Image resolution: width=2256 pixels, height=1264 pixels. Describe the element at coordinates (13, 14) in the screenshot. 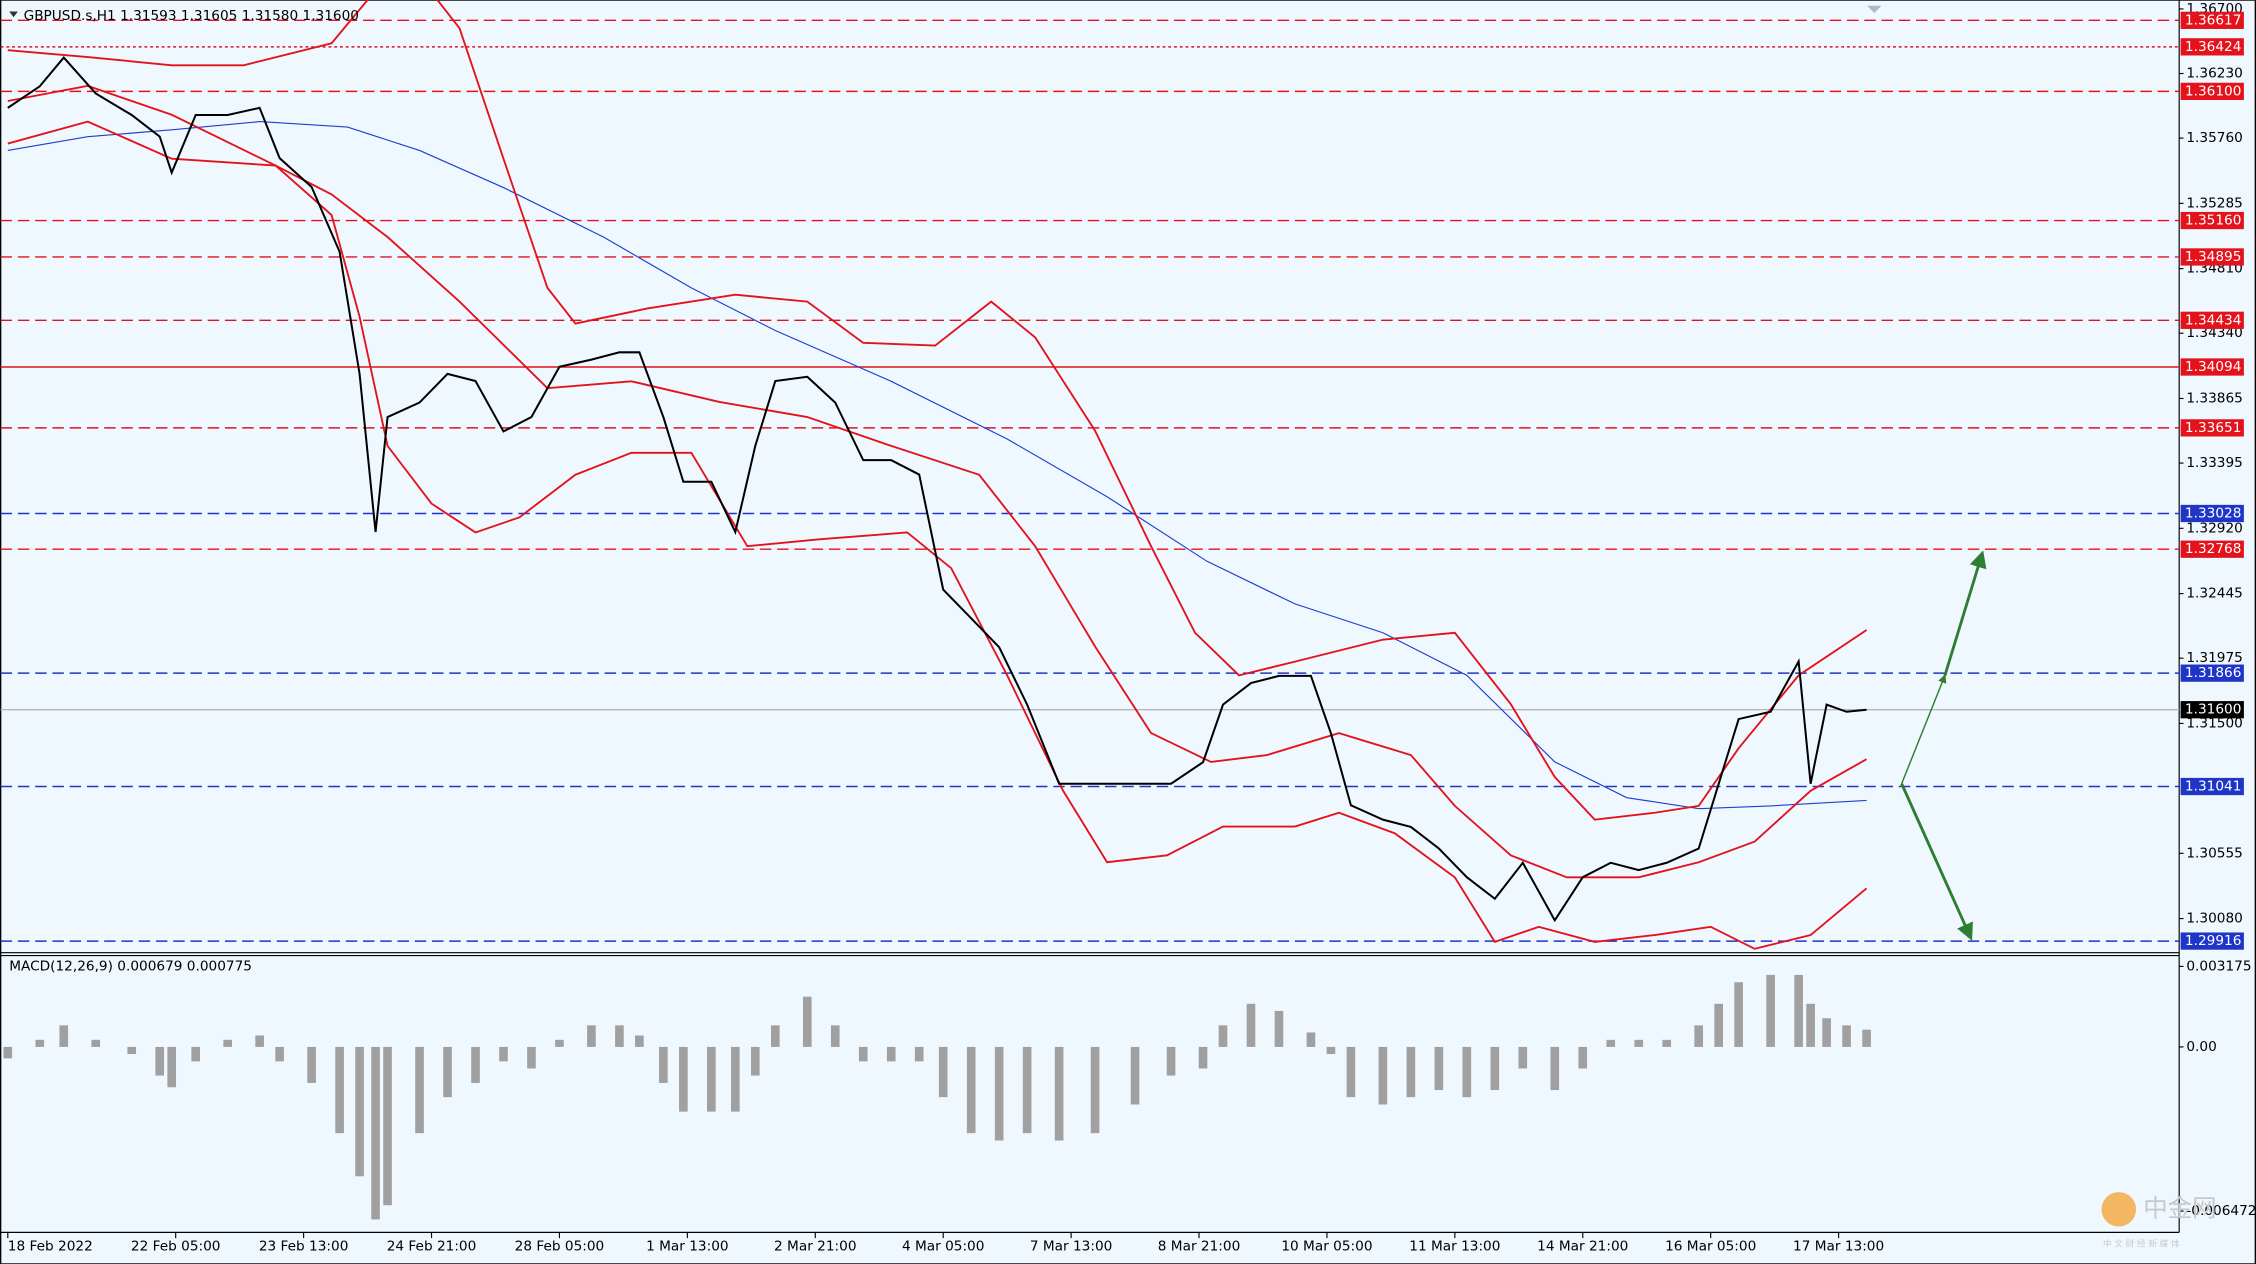

I see `title-icon` at that location.